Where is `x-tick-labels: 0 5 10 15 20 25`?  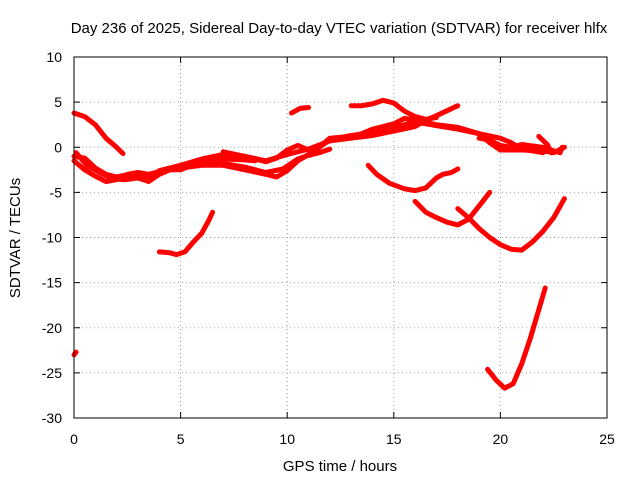 x-tick-labels: 0 5 10 15 20 25 is located at coordinates (342, 439).